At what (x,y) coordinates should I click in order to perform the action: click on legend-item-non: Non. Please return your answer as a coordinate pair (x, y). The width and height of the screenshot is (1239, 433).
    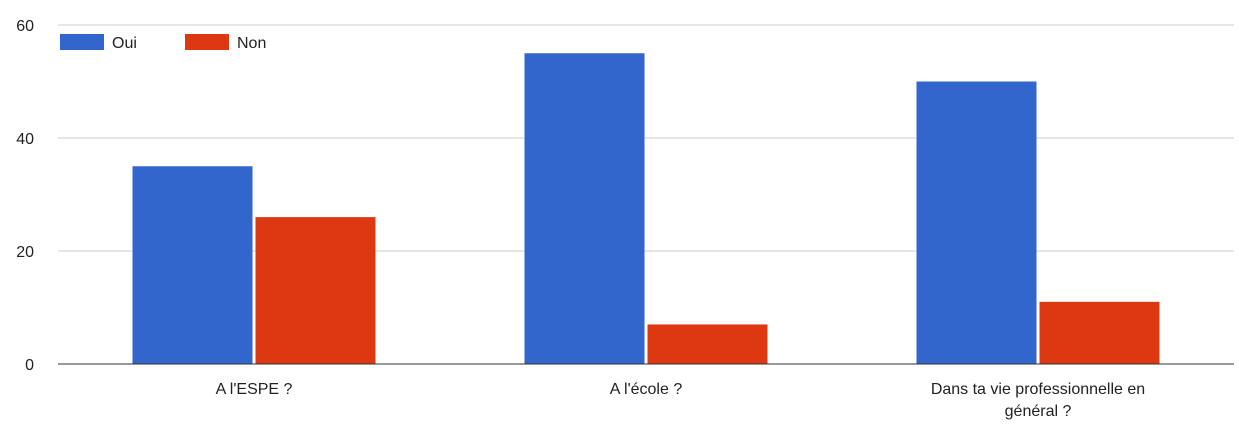
    Looking at the image, I should click on (225, 43).